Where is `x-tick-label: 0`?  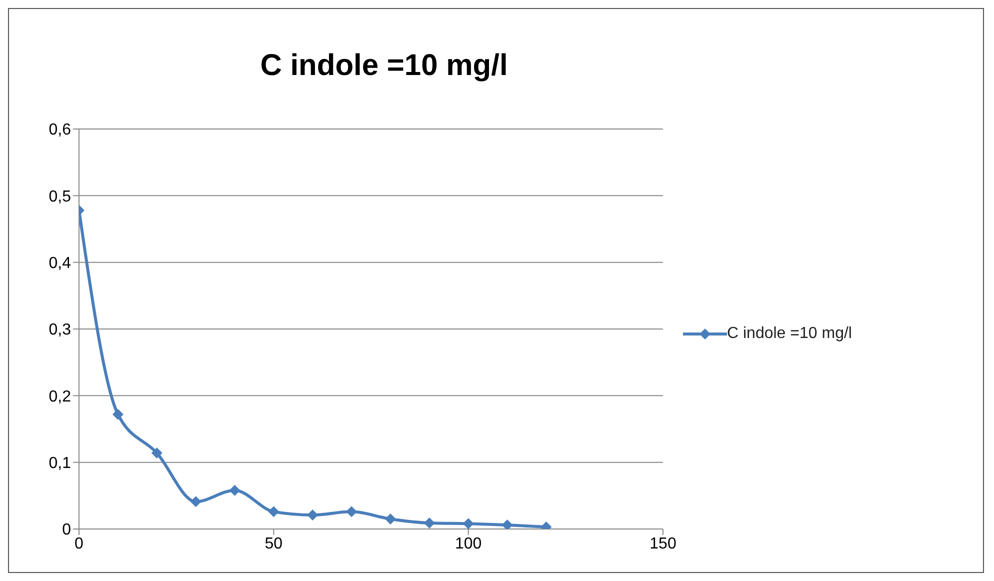 x-tick-label: 0 is located at coordinates (79, 543).